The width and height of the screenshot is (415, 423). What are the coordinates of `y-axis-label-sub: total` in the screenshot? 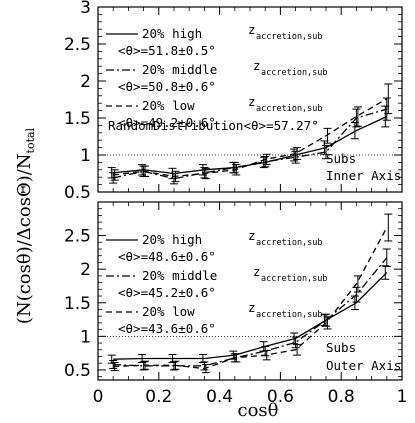 It's located at (30, 140).